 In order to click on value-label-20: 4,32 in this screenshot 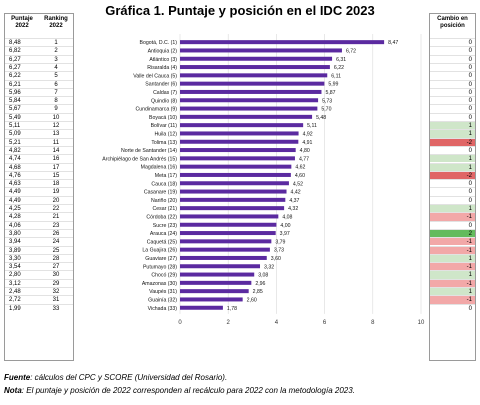, I will do `click(293, 209)`.